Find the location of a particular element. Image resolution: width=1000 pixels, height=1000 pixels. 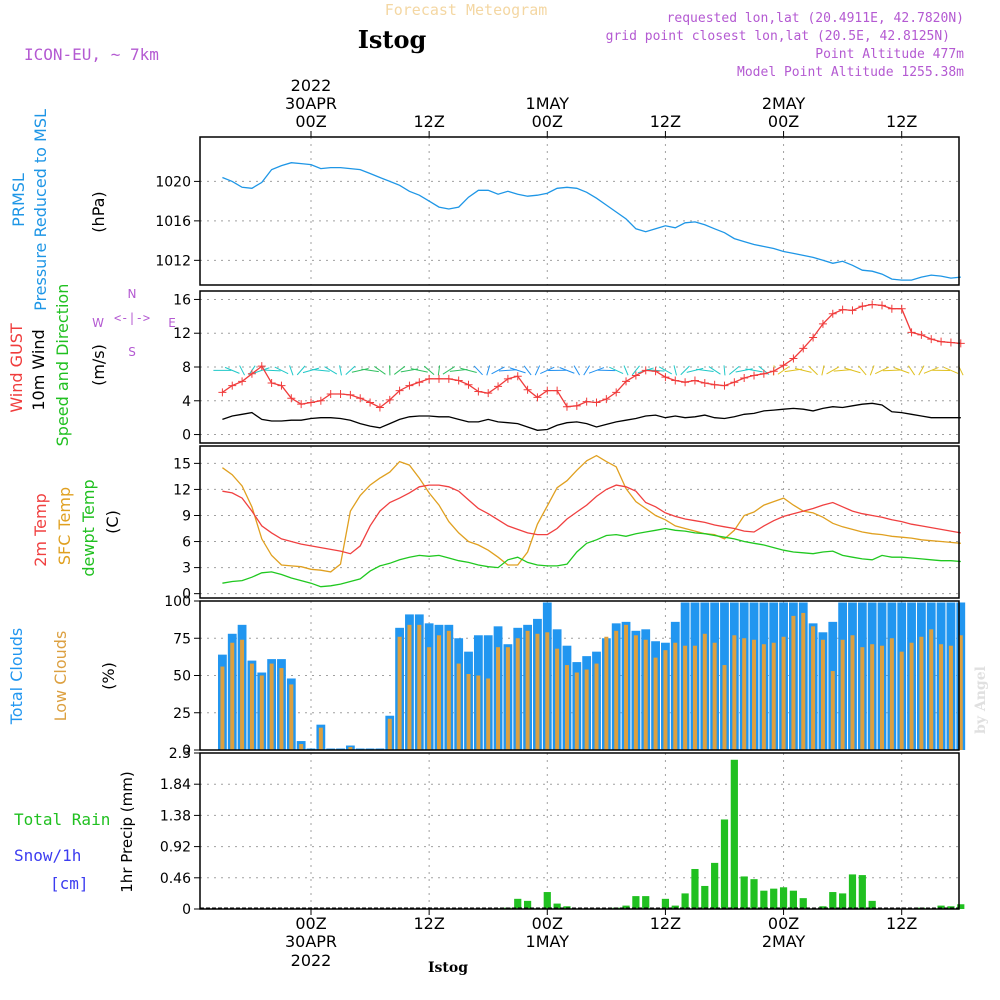

credit-text: by Angel is located at coordinates (981, 700).